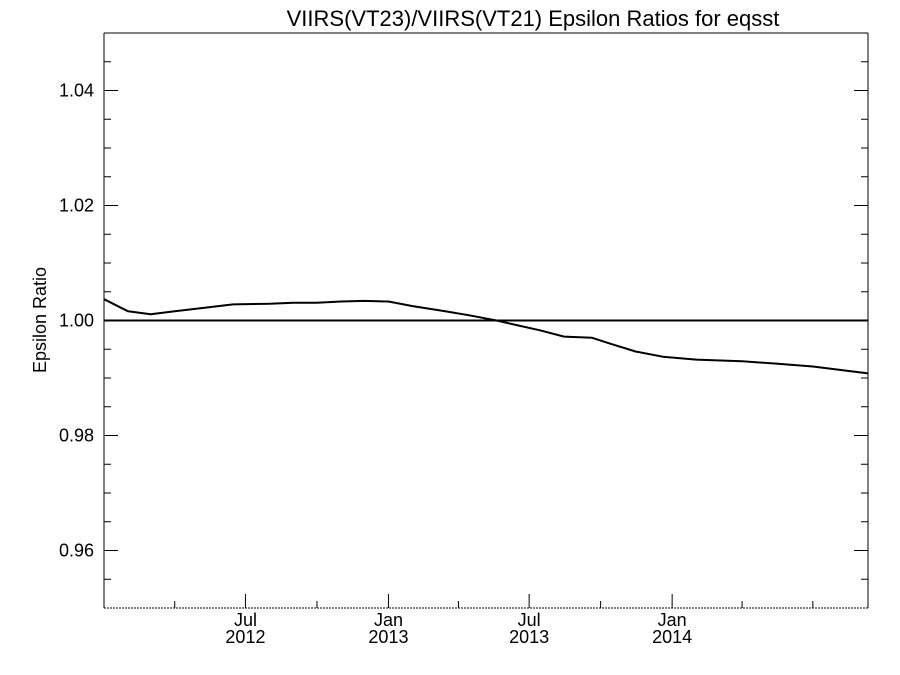  I want to click on series-line-epsilon-ratio, so click(486, 336).